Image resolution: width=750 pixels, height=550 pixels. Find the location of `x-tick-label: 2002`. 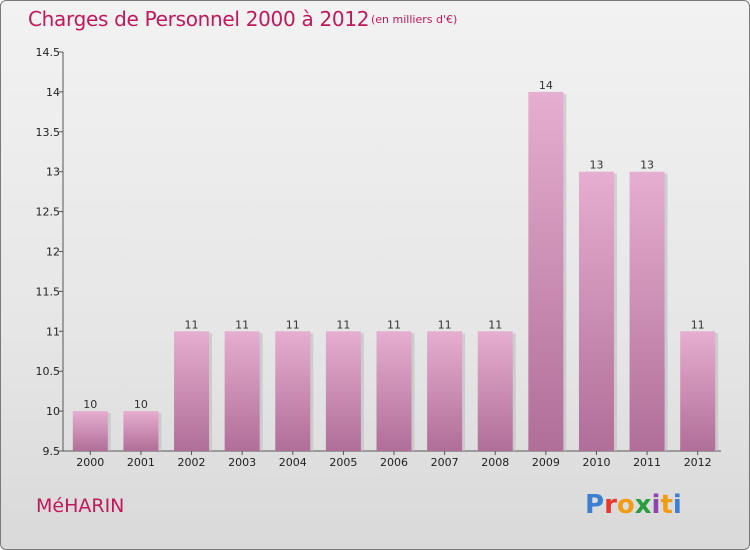

x-tick-label: 2002 is located at coordinates (192, 462).